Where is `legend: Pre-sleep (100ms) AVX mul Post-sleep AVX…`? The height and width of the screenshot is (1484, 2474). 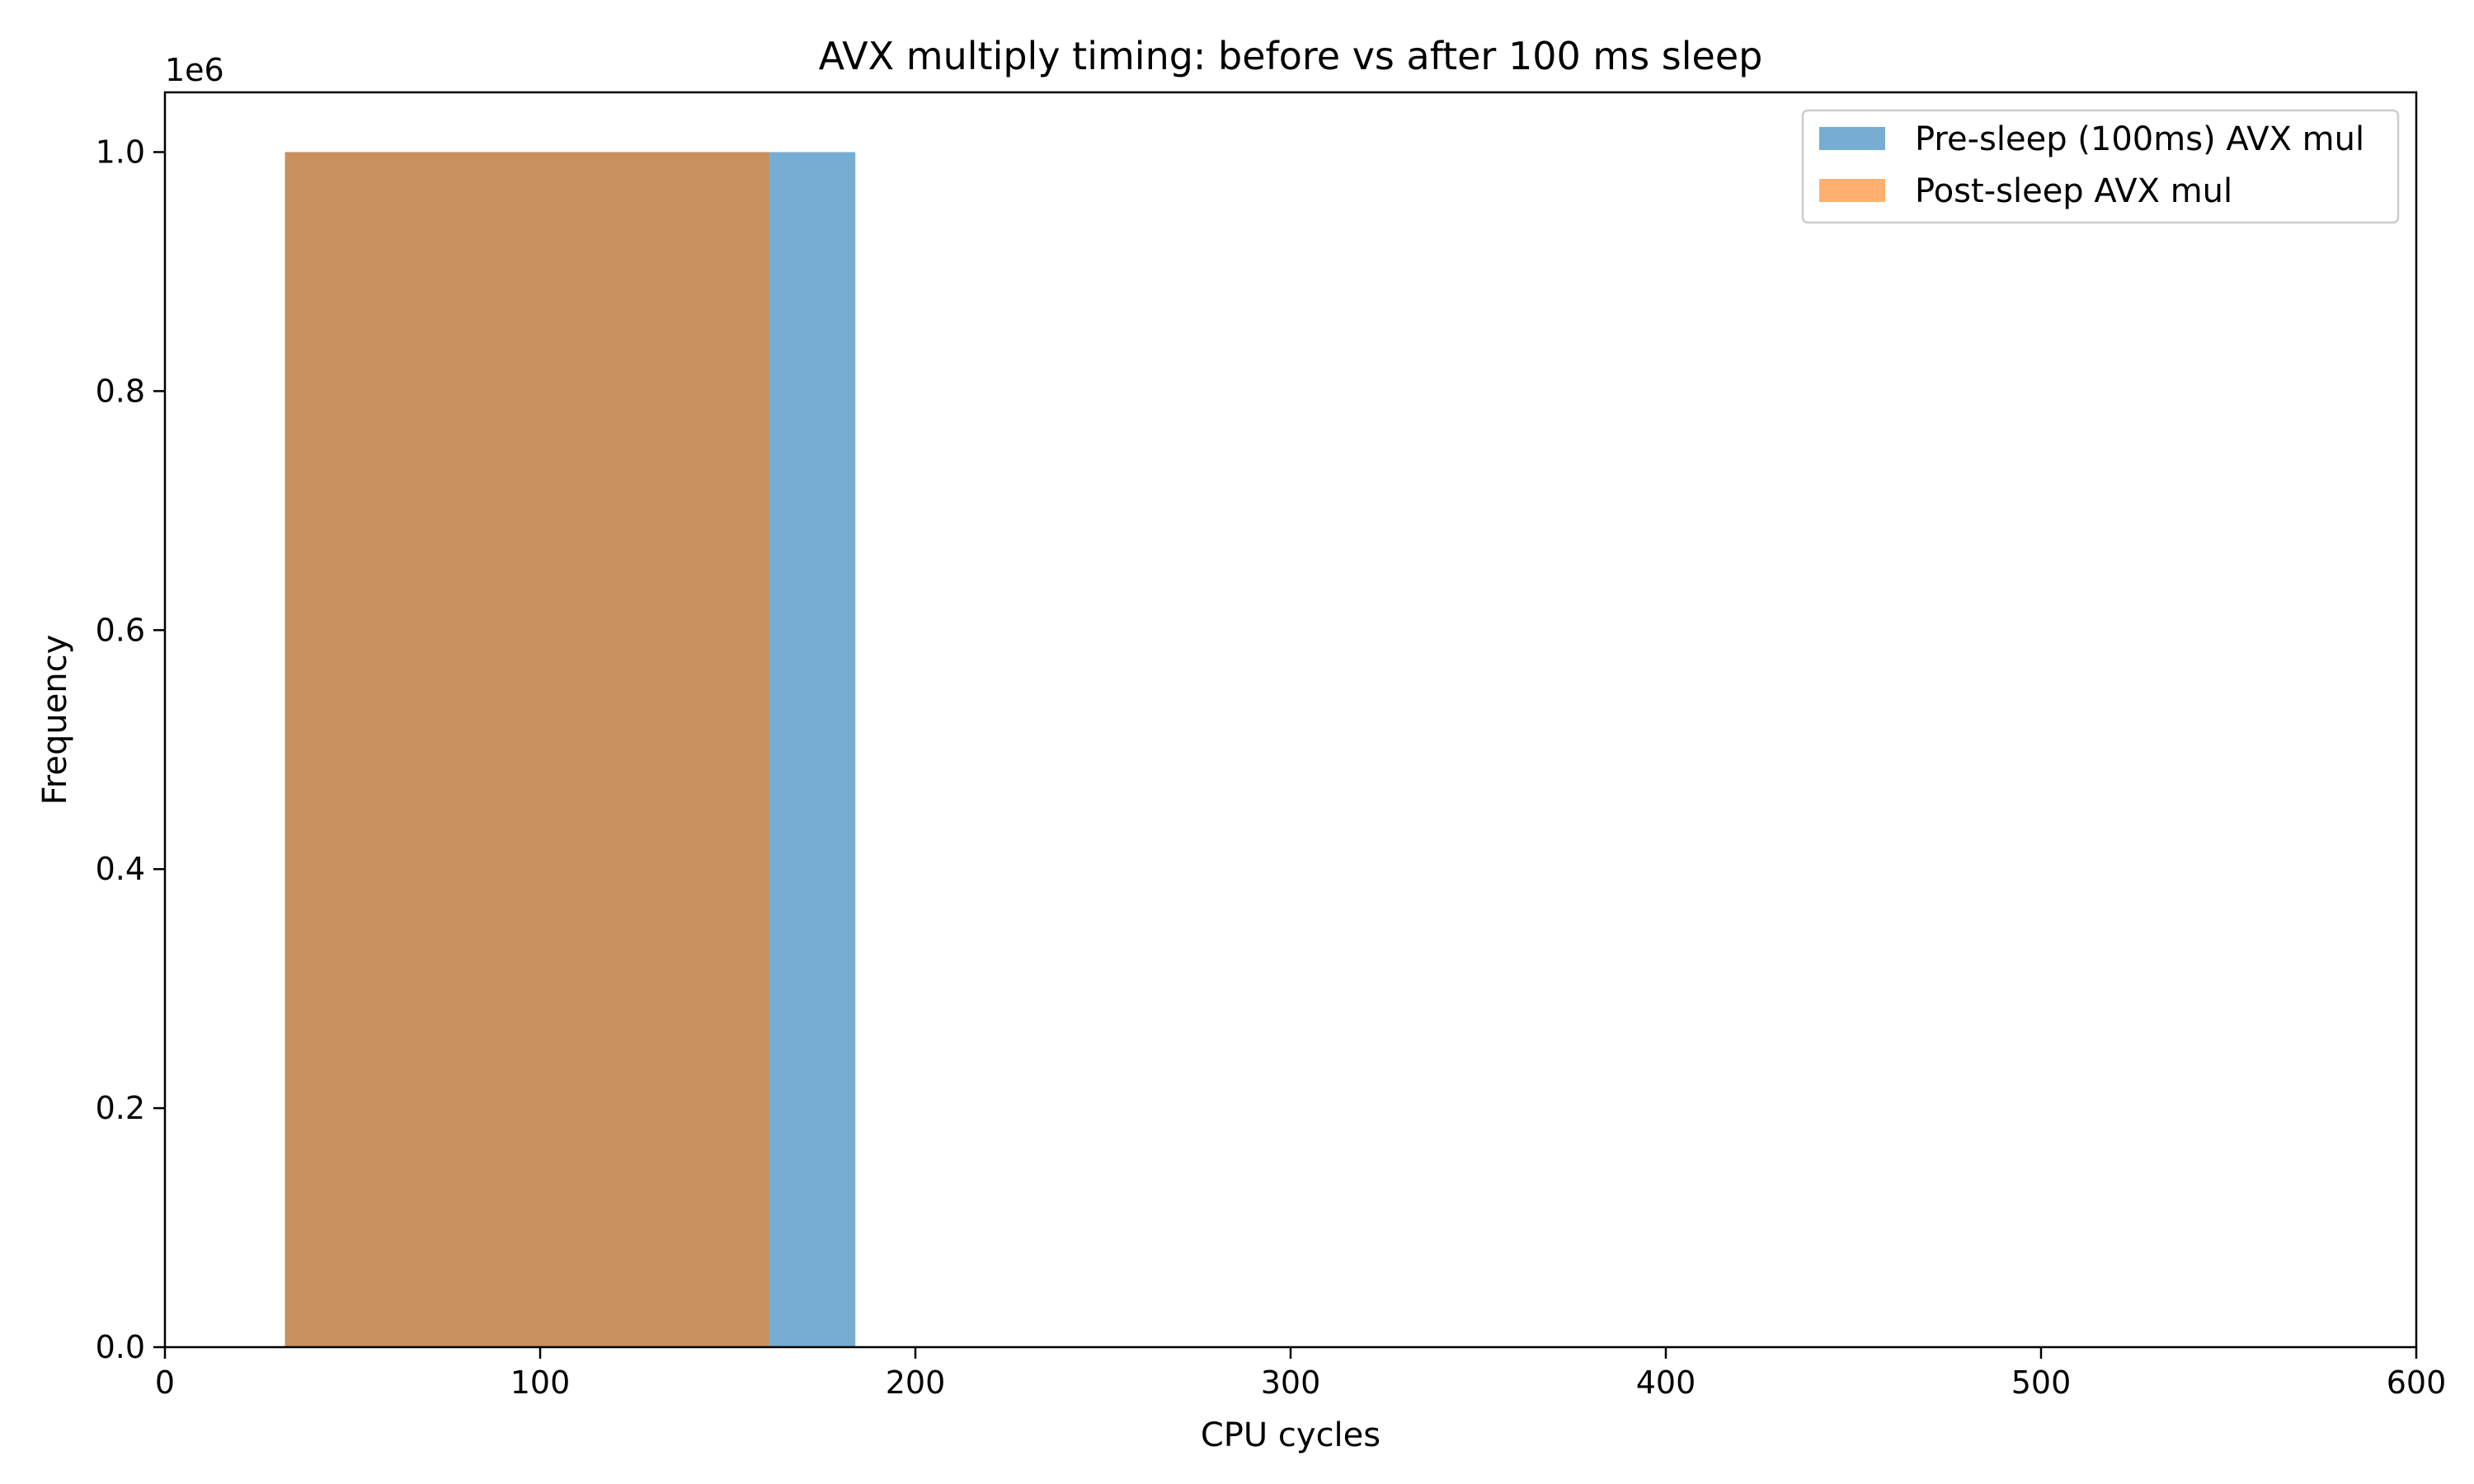 legend: Pre-sleep (100ms) AVX mul Post-sleep AVX… is located at coordinates (2100, 166).